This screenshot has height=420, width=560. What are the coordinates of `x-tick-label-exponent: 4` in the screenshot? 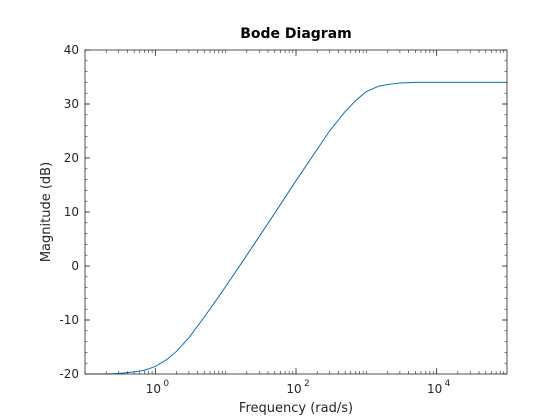 It's located at (448, 384).